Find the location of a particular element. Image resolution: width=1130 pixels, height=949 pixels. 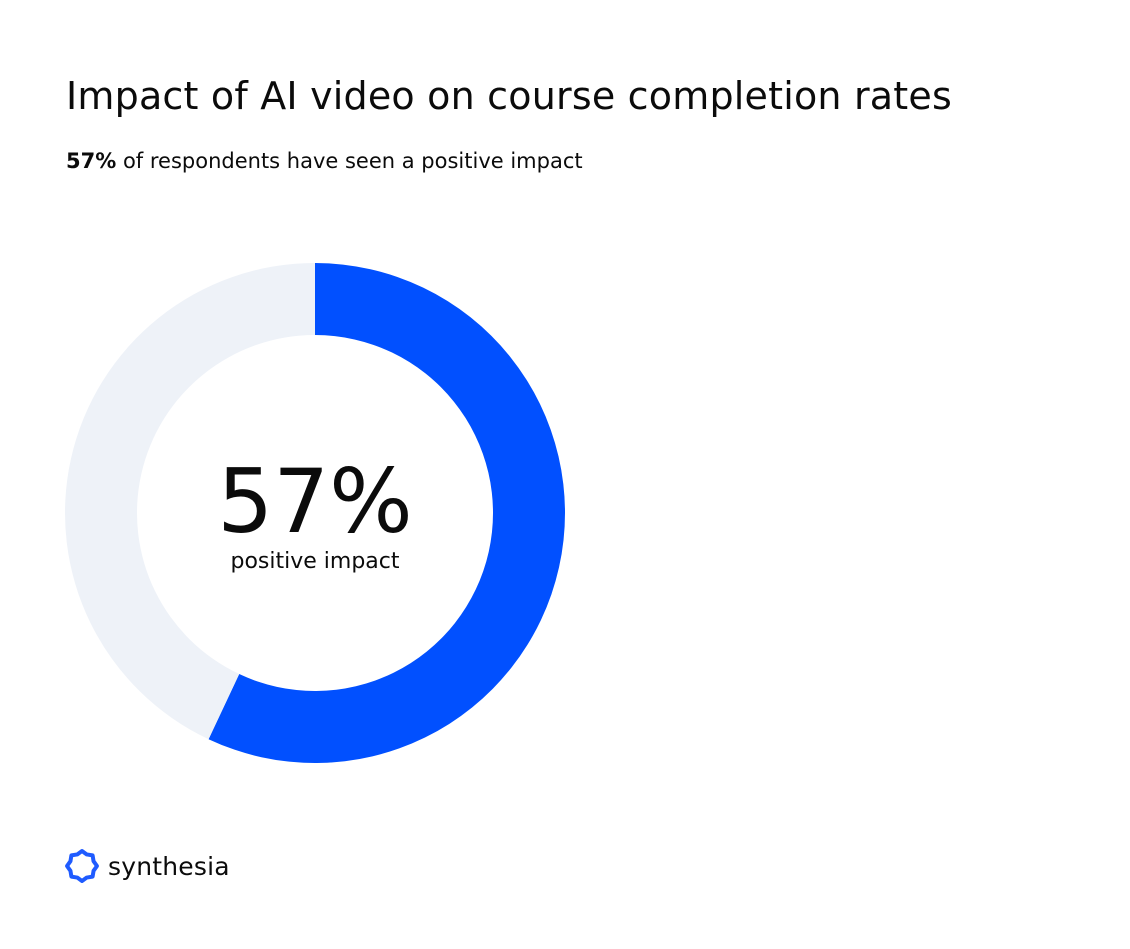

synthesia-logo-icon is located at coordinates (82, 866).